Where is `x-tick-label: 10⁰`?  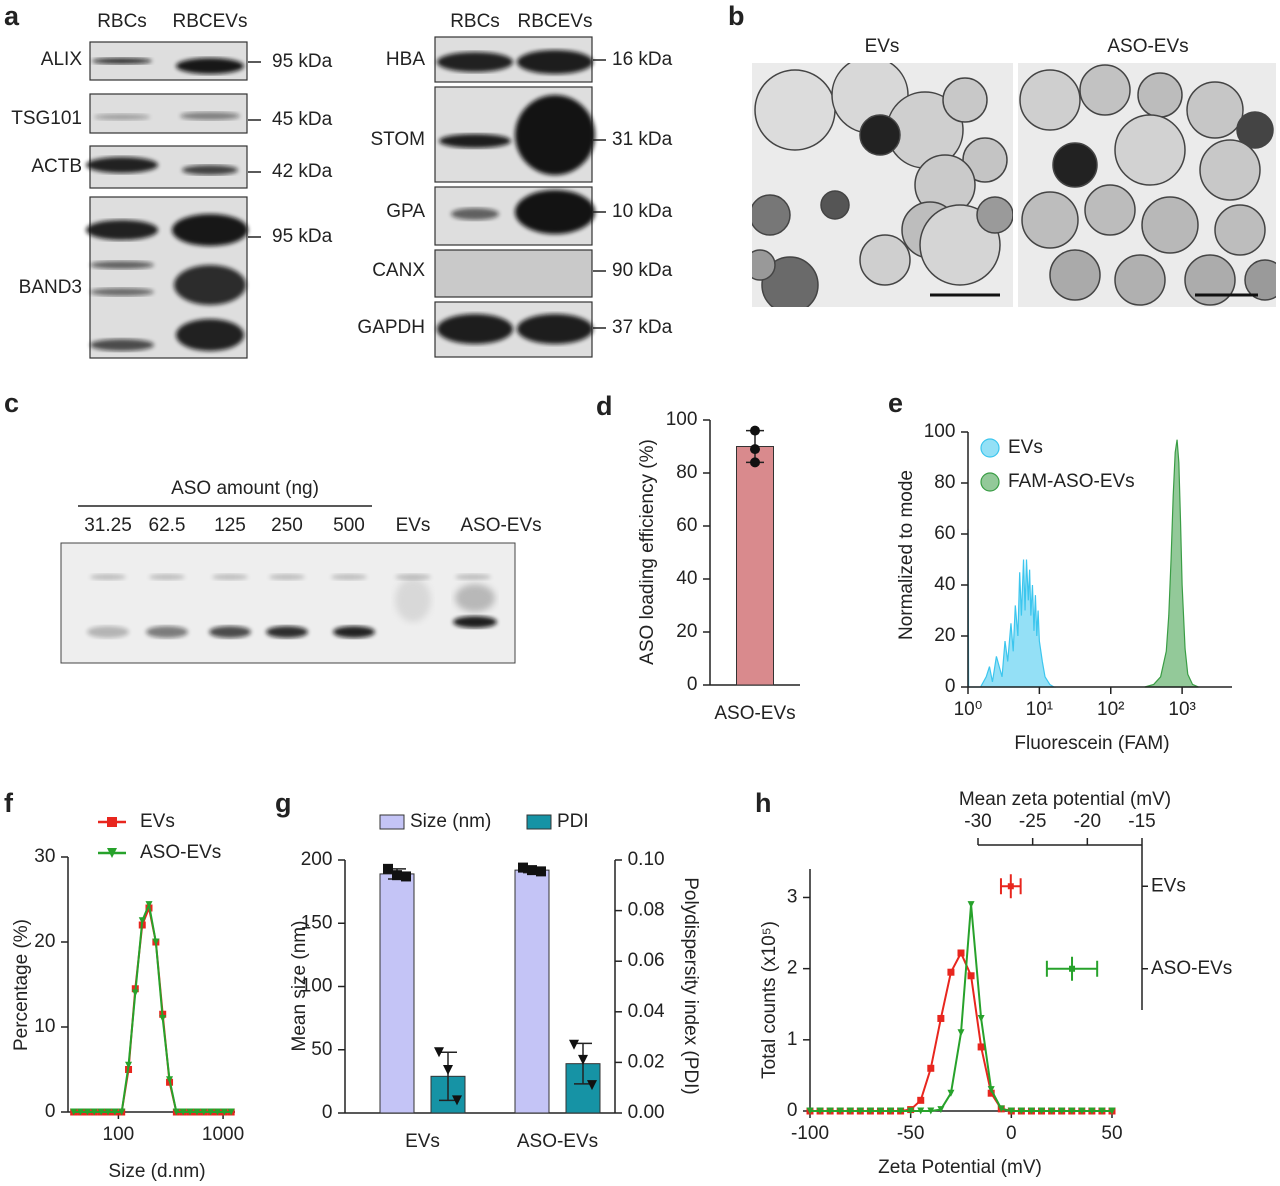
x-tick-label: 10⁰ is located at coordinates (968, 709).